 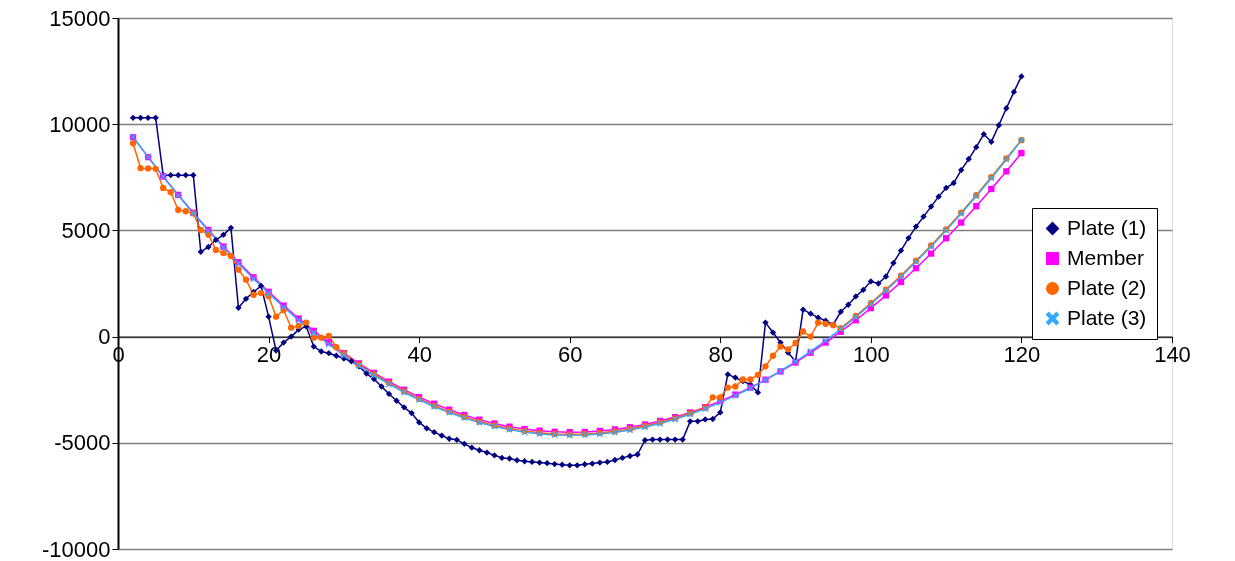 What do you see at coordinates (80, 18) in the screenshot?
I see `y-tick-label: 15000` at bounding box center [80, 18].